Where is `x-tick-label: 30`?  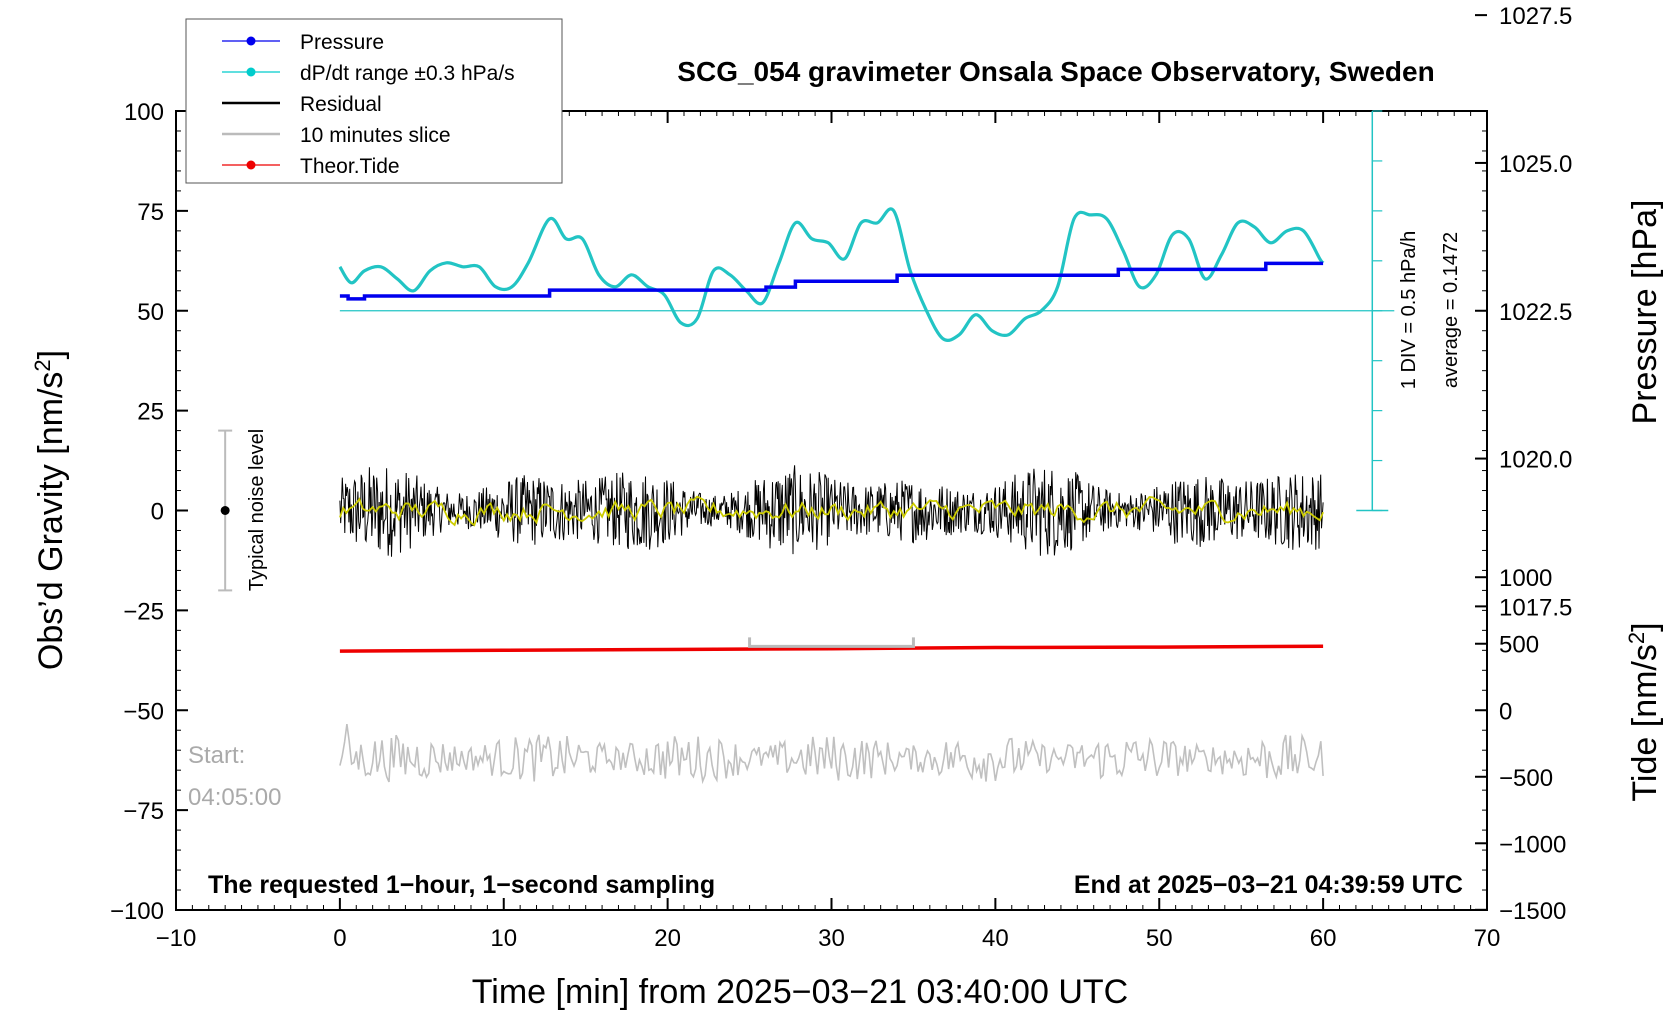 x-tick-label: 30 is located at coordinates (831, 938).